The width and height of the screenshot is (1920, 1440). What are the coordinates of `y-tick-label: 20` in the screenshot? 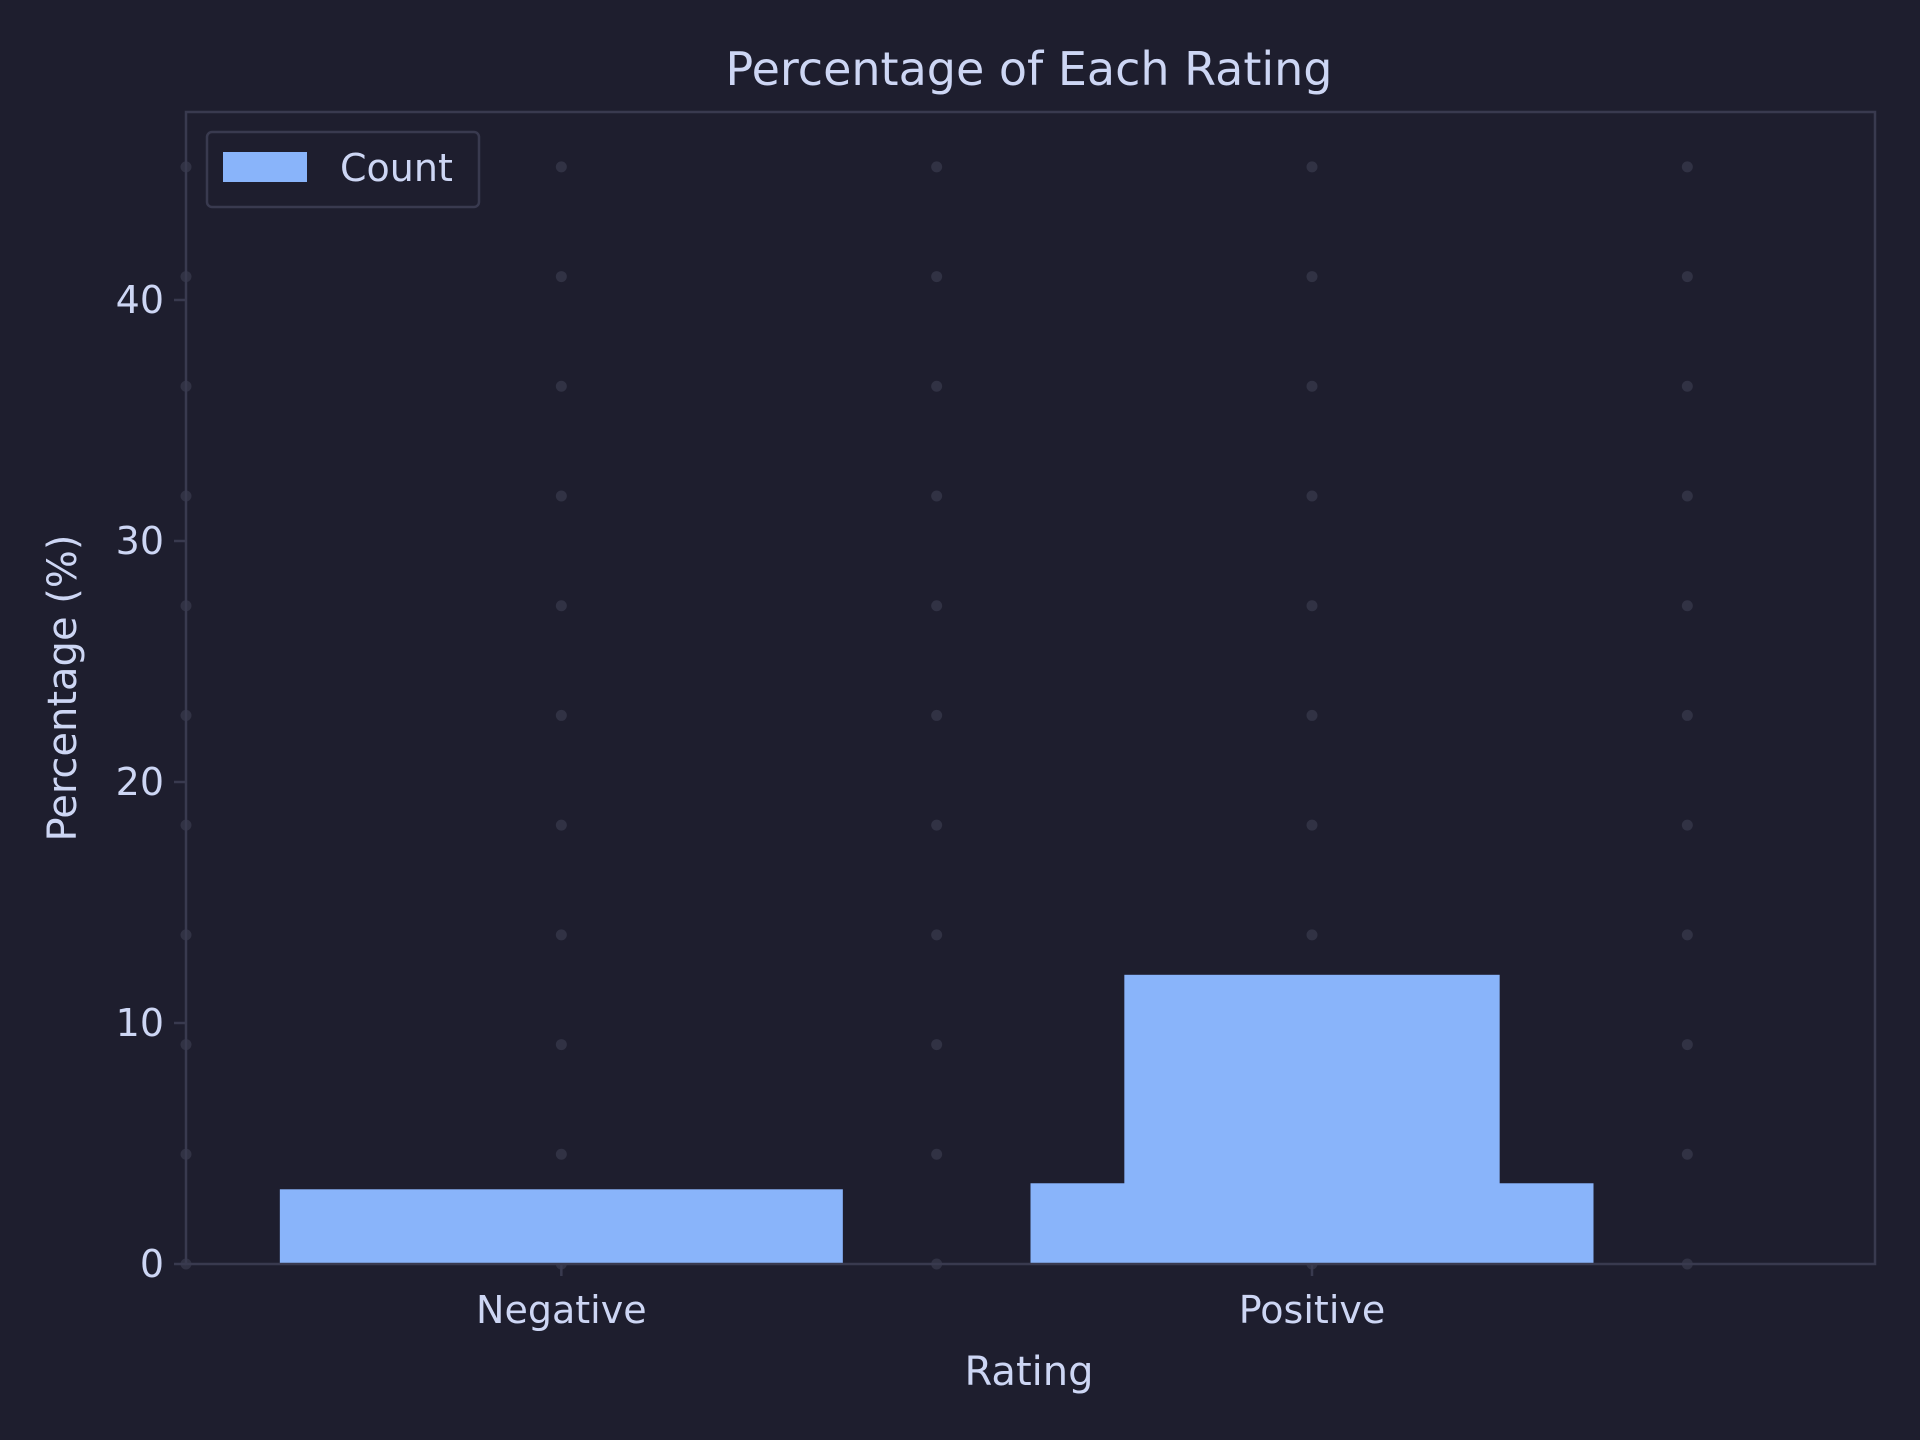 It's located at (140, 782).